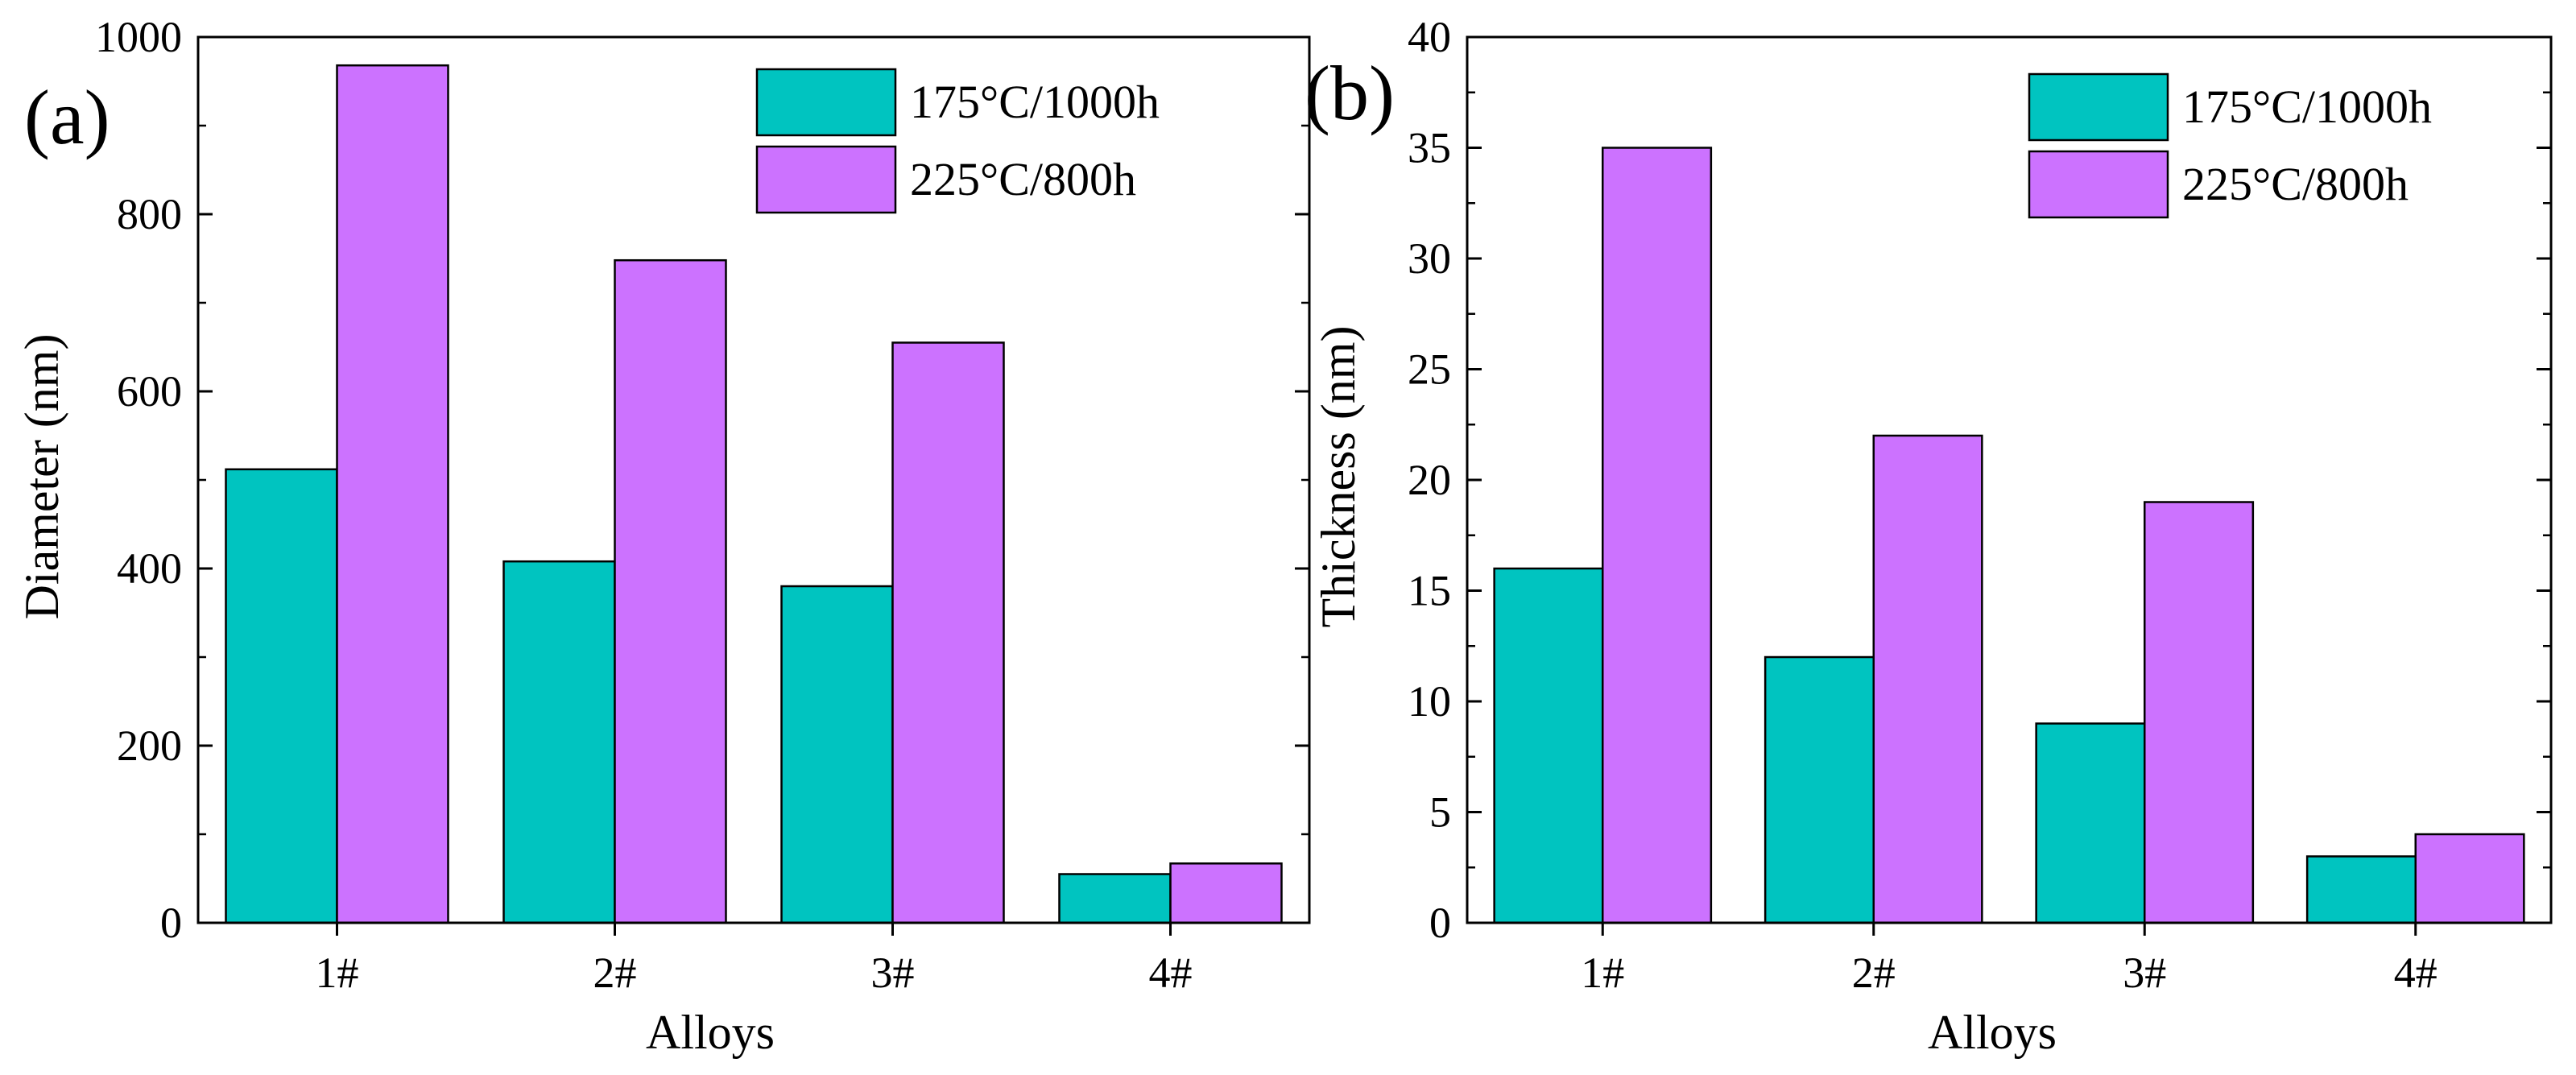  I want to click on legend-label-a-2: 225°C/800h, so click(1023, 179).